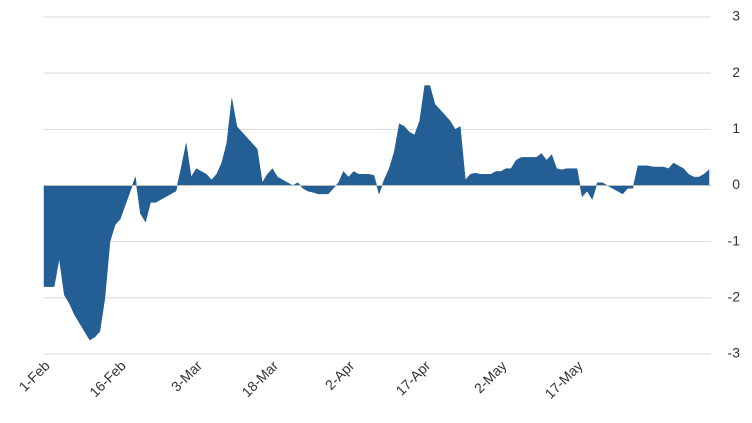 The height and width of the screenshot is (423, 752). What do you see at coordinates (736, 128) in the screenshot?
I see `y-tick-label: 1` at bounding box center [736, 128].